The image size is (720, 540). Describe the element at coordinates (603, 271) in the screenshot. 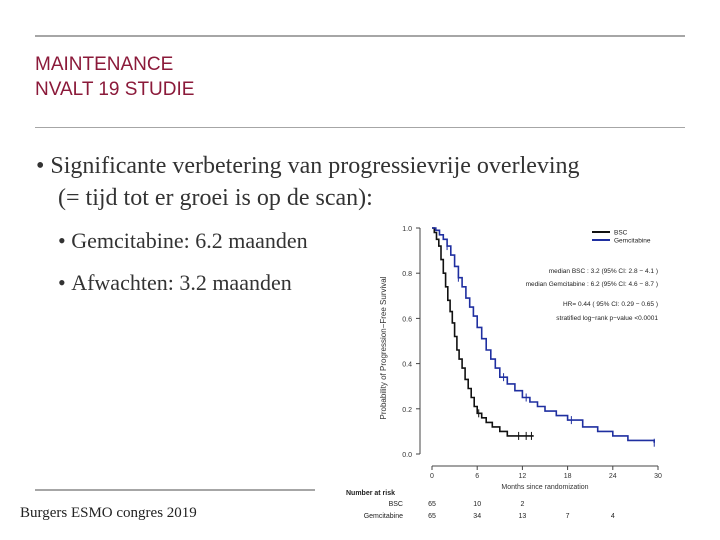

I see `annotation-0: median BSC : 3.2 (95% CI: 2.8 − 4.1 )` at that location.